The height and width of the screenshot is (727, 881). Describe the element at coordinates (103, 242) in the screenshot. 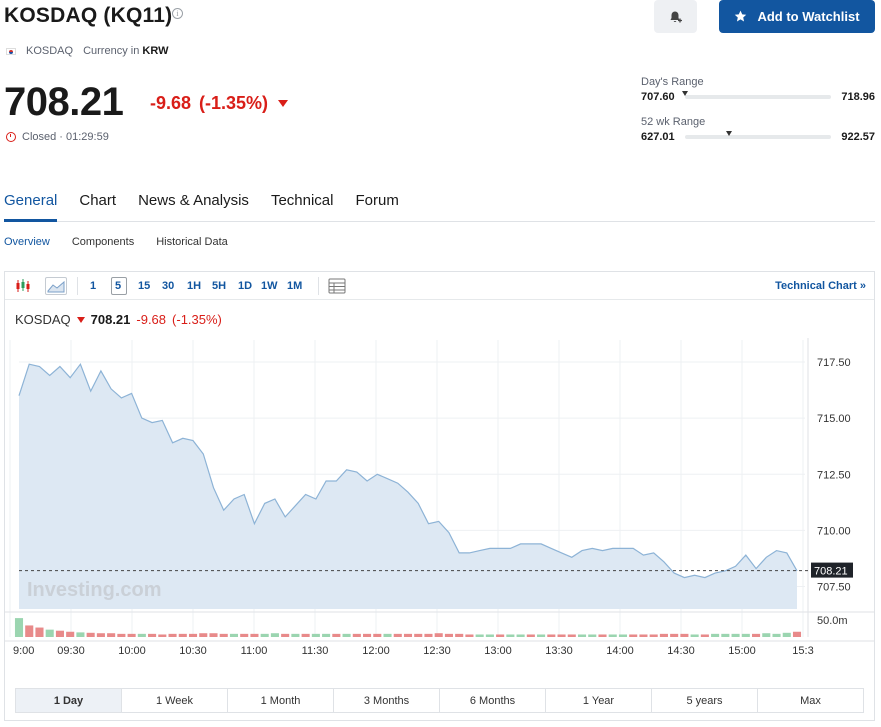

I see `subtab-components: Components` at that location.